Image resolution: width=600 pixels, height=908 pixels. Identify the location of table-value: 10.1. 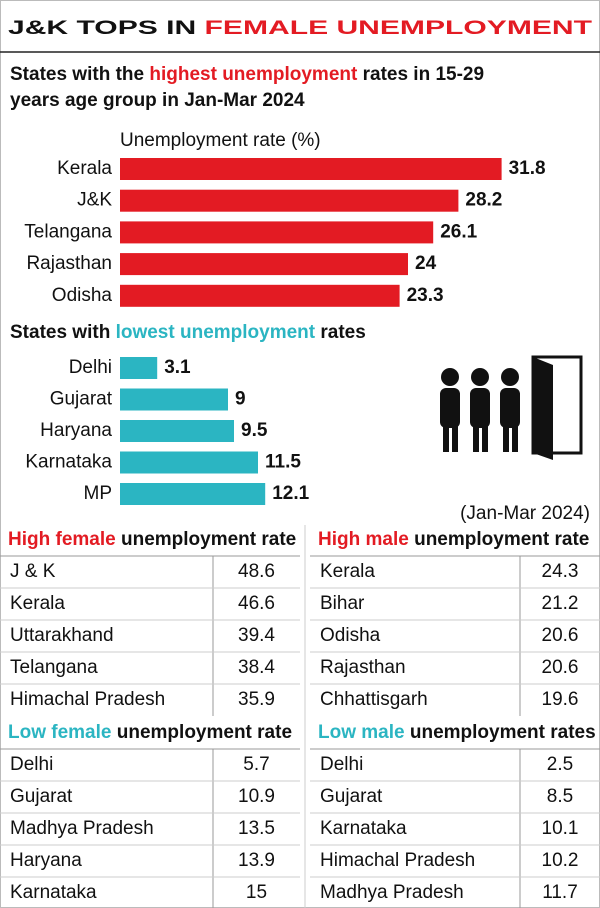
(560, 828).